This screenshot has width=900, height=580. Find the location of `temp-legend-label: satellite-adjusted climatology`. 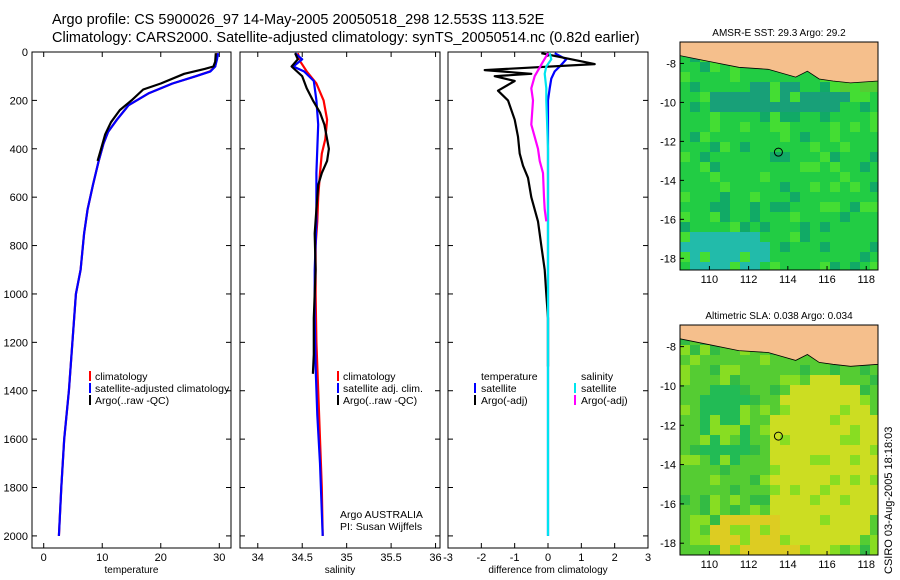

temp-legend-label: satellite-adjusted climatology is located at coordinates (162, 389).